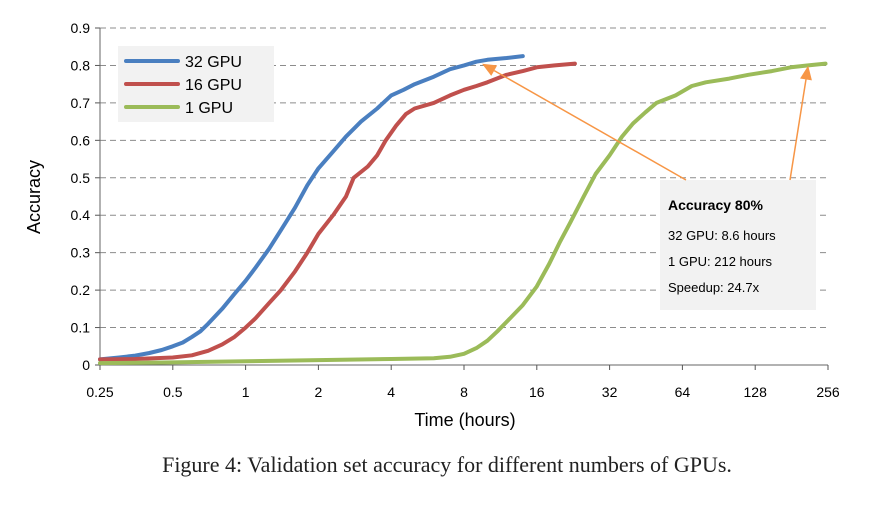 Image resolution: width=894 pixels, height=516 pixels. I want to click on y-tick-label: 0.3, so click(81, 253).